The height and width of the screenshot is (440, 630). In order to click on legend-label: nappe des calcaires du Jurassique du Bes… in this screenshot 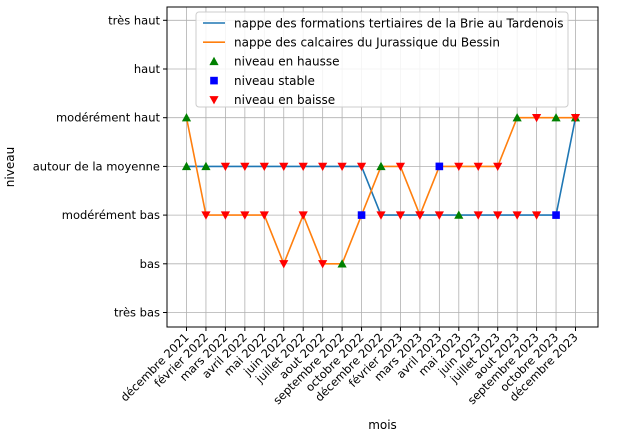, I will do `click(367, 43)`.